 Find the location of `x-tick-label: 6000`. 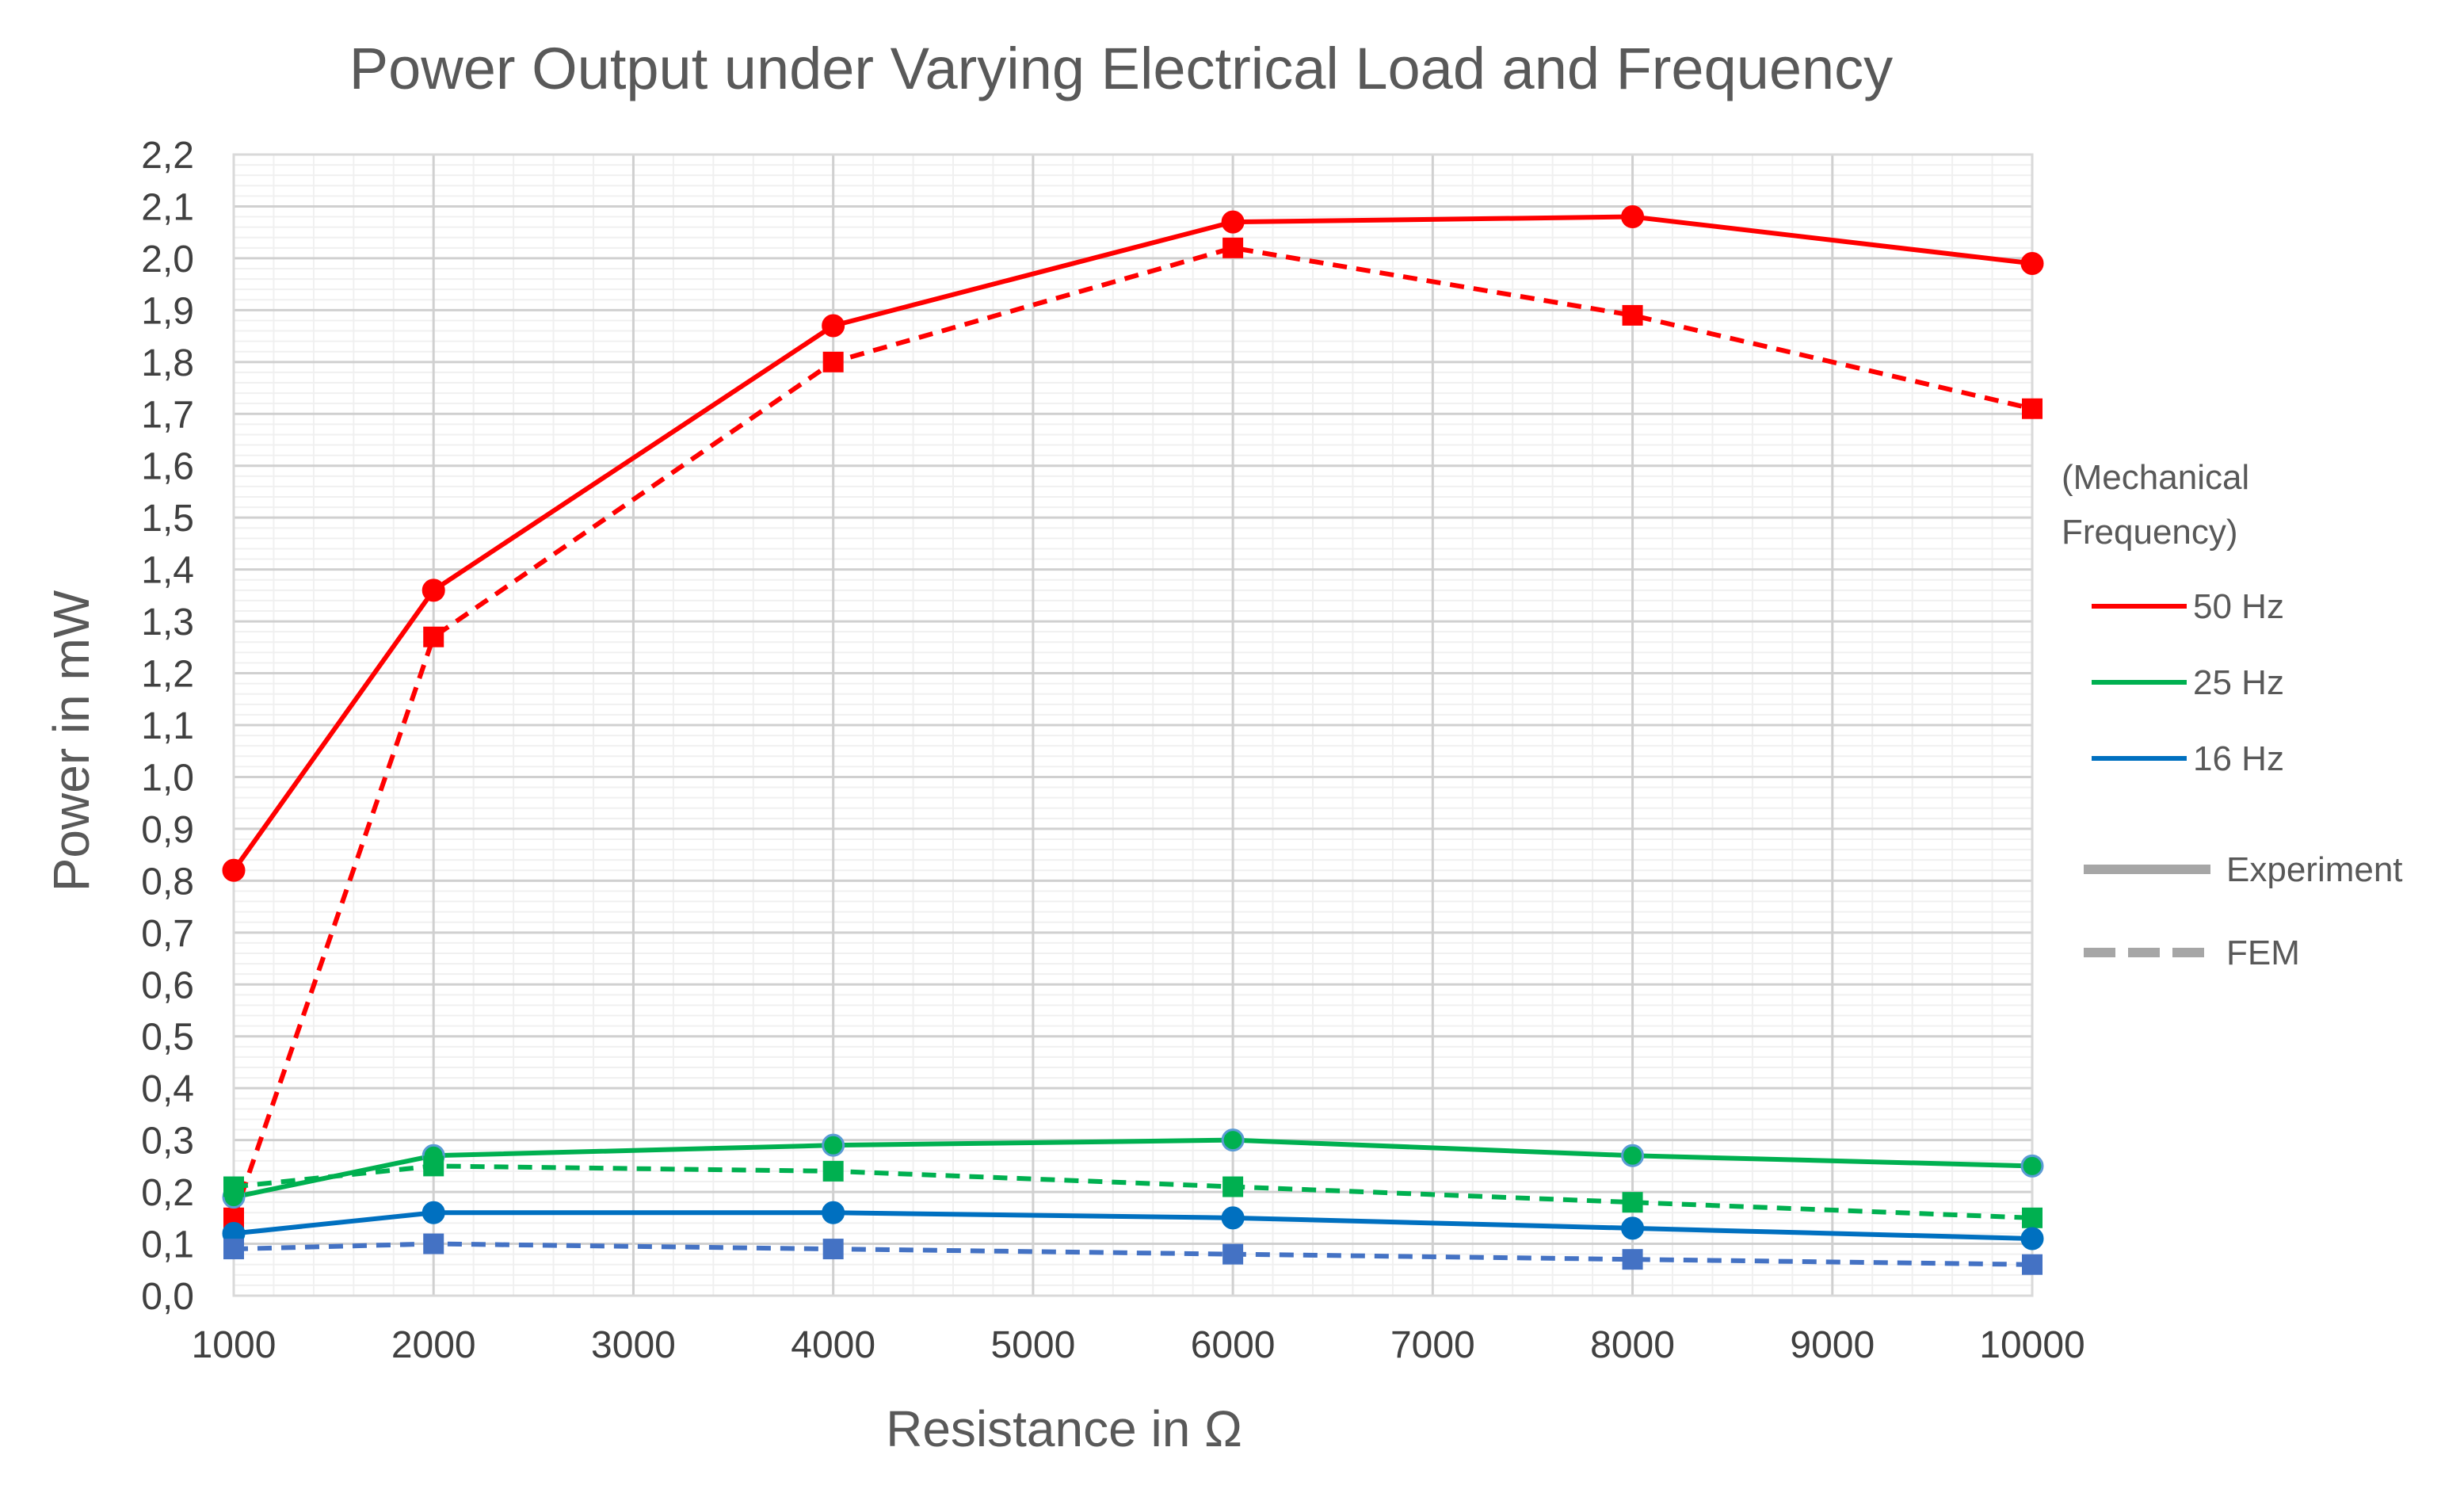

x-tick-label: 6000 is located at coordinates (1233, 1345).